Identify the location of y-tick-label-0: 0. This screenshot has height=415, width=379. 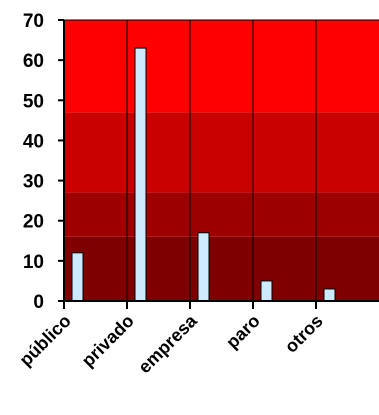
(38, 302).